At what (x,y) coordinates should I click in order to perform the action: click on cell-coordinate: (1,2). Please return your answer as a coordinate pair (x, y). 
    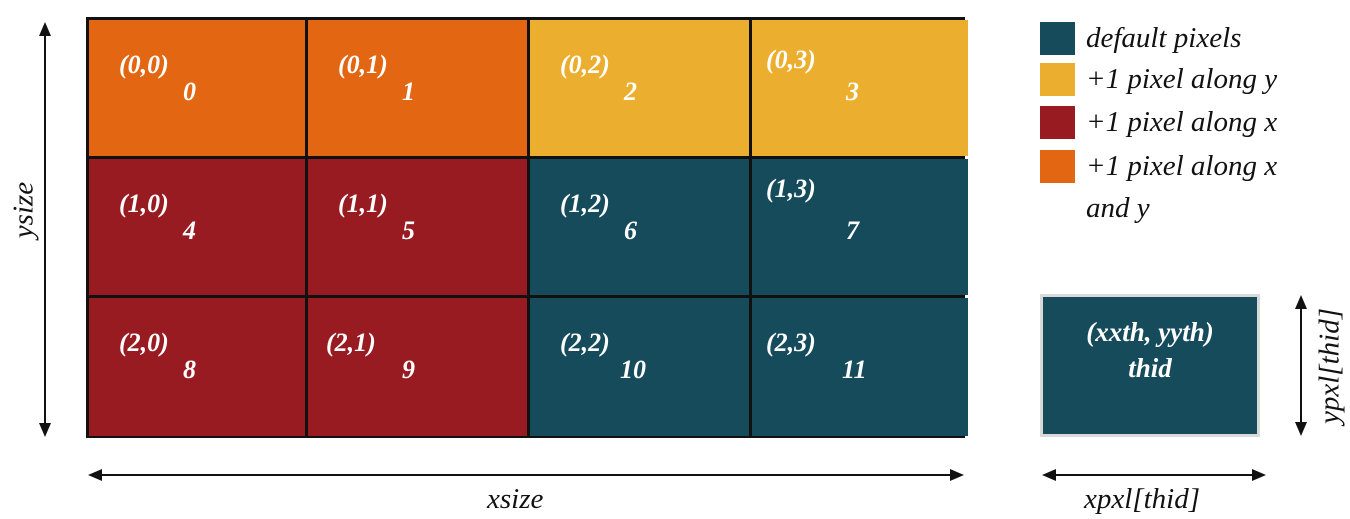
    Looking at the image, I should click on (585, 203).